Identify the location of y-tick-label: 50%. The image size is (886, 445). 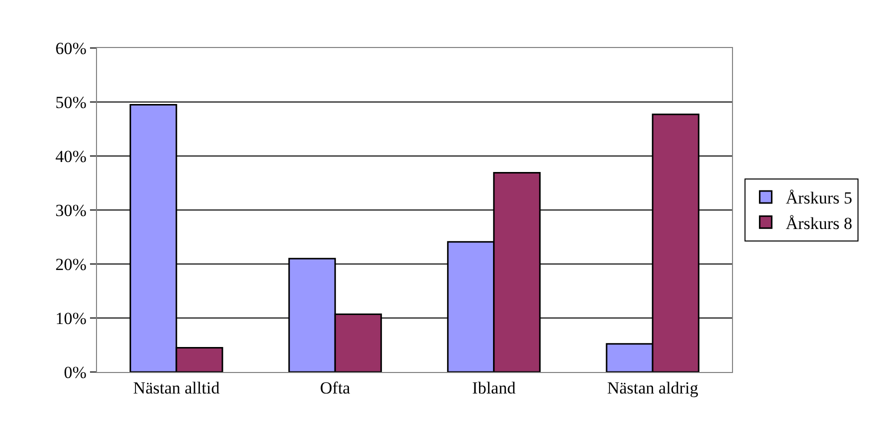
(71, 102).